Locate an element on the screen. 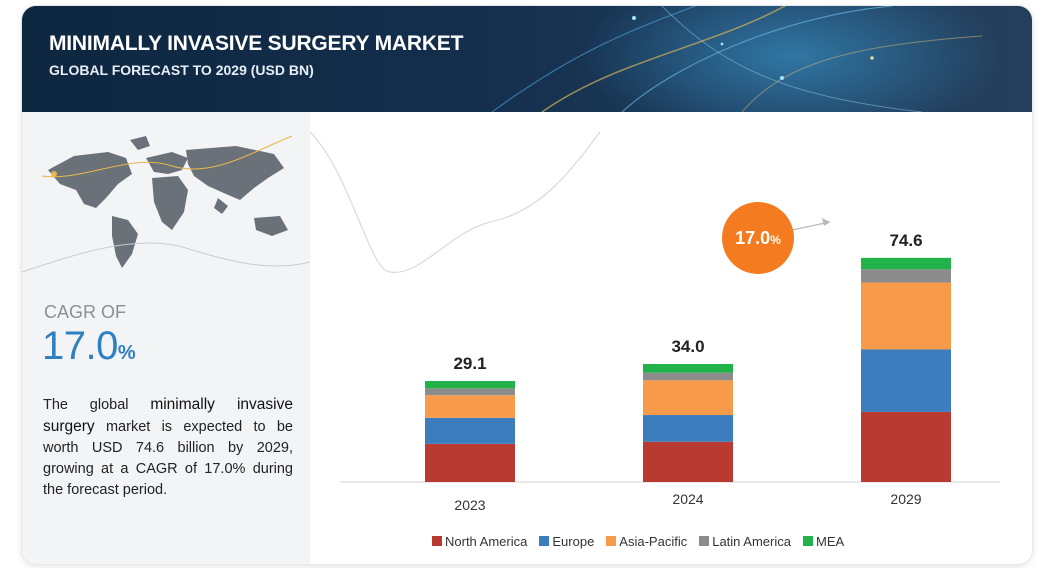 The height and width of the screenshot is (568, 1045). bar-segment-2023-latin-america is located at coordinates (470, 392).